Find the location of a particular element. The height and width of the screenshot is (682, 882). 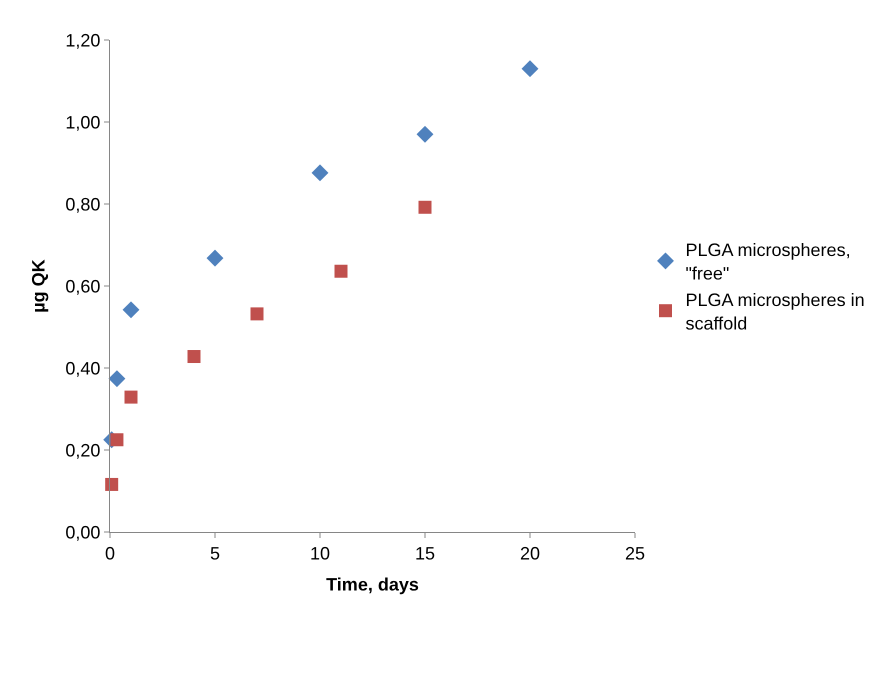

y-tick-label: 0,60 is located at coordinates (82, 286).